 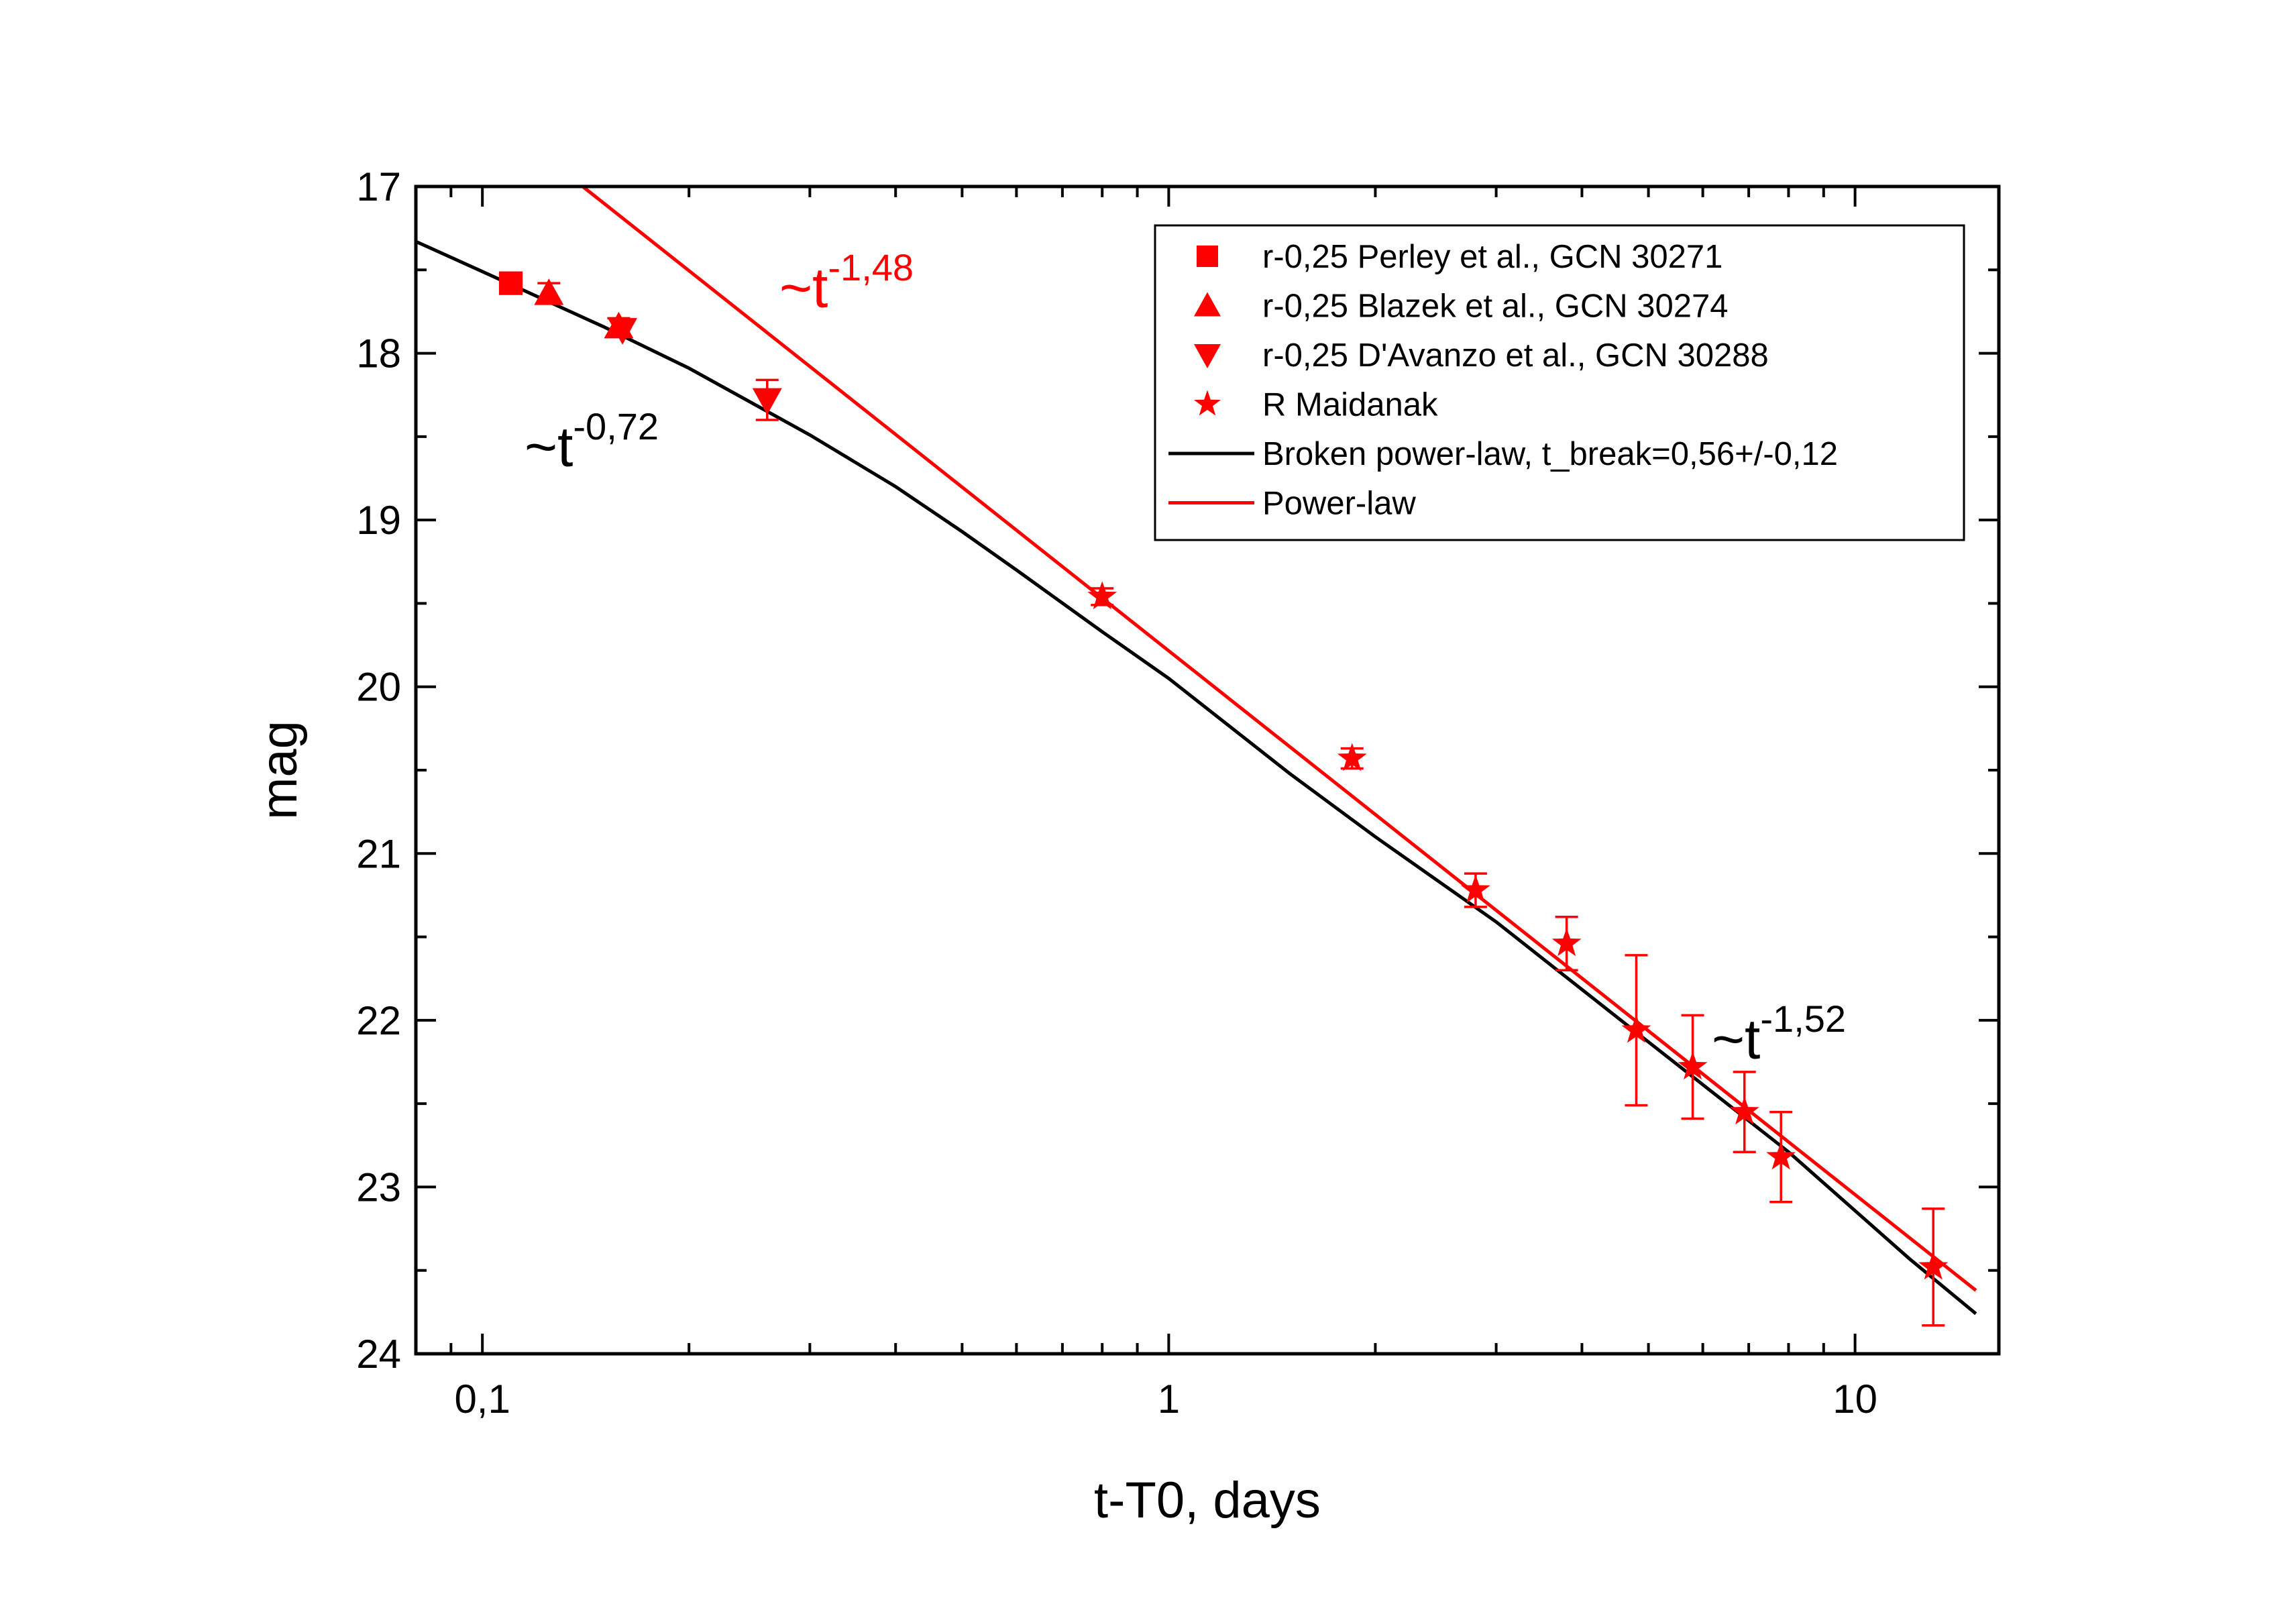 What do you see at coordinates (1496, 306) in the screenshot?
I see `legend-label: r-0,25 Blazek et al., GCN 30274` at bounding box center [1496, 306].